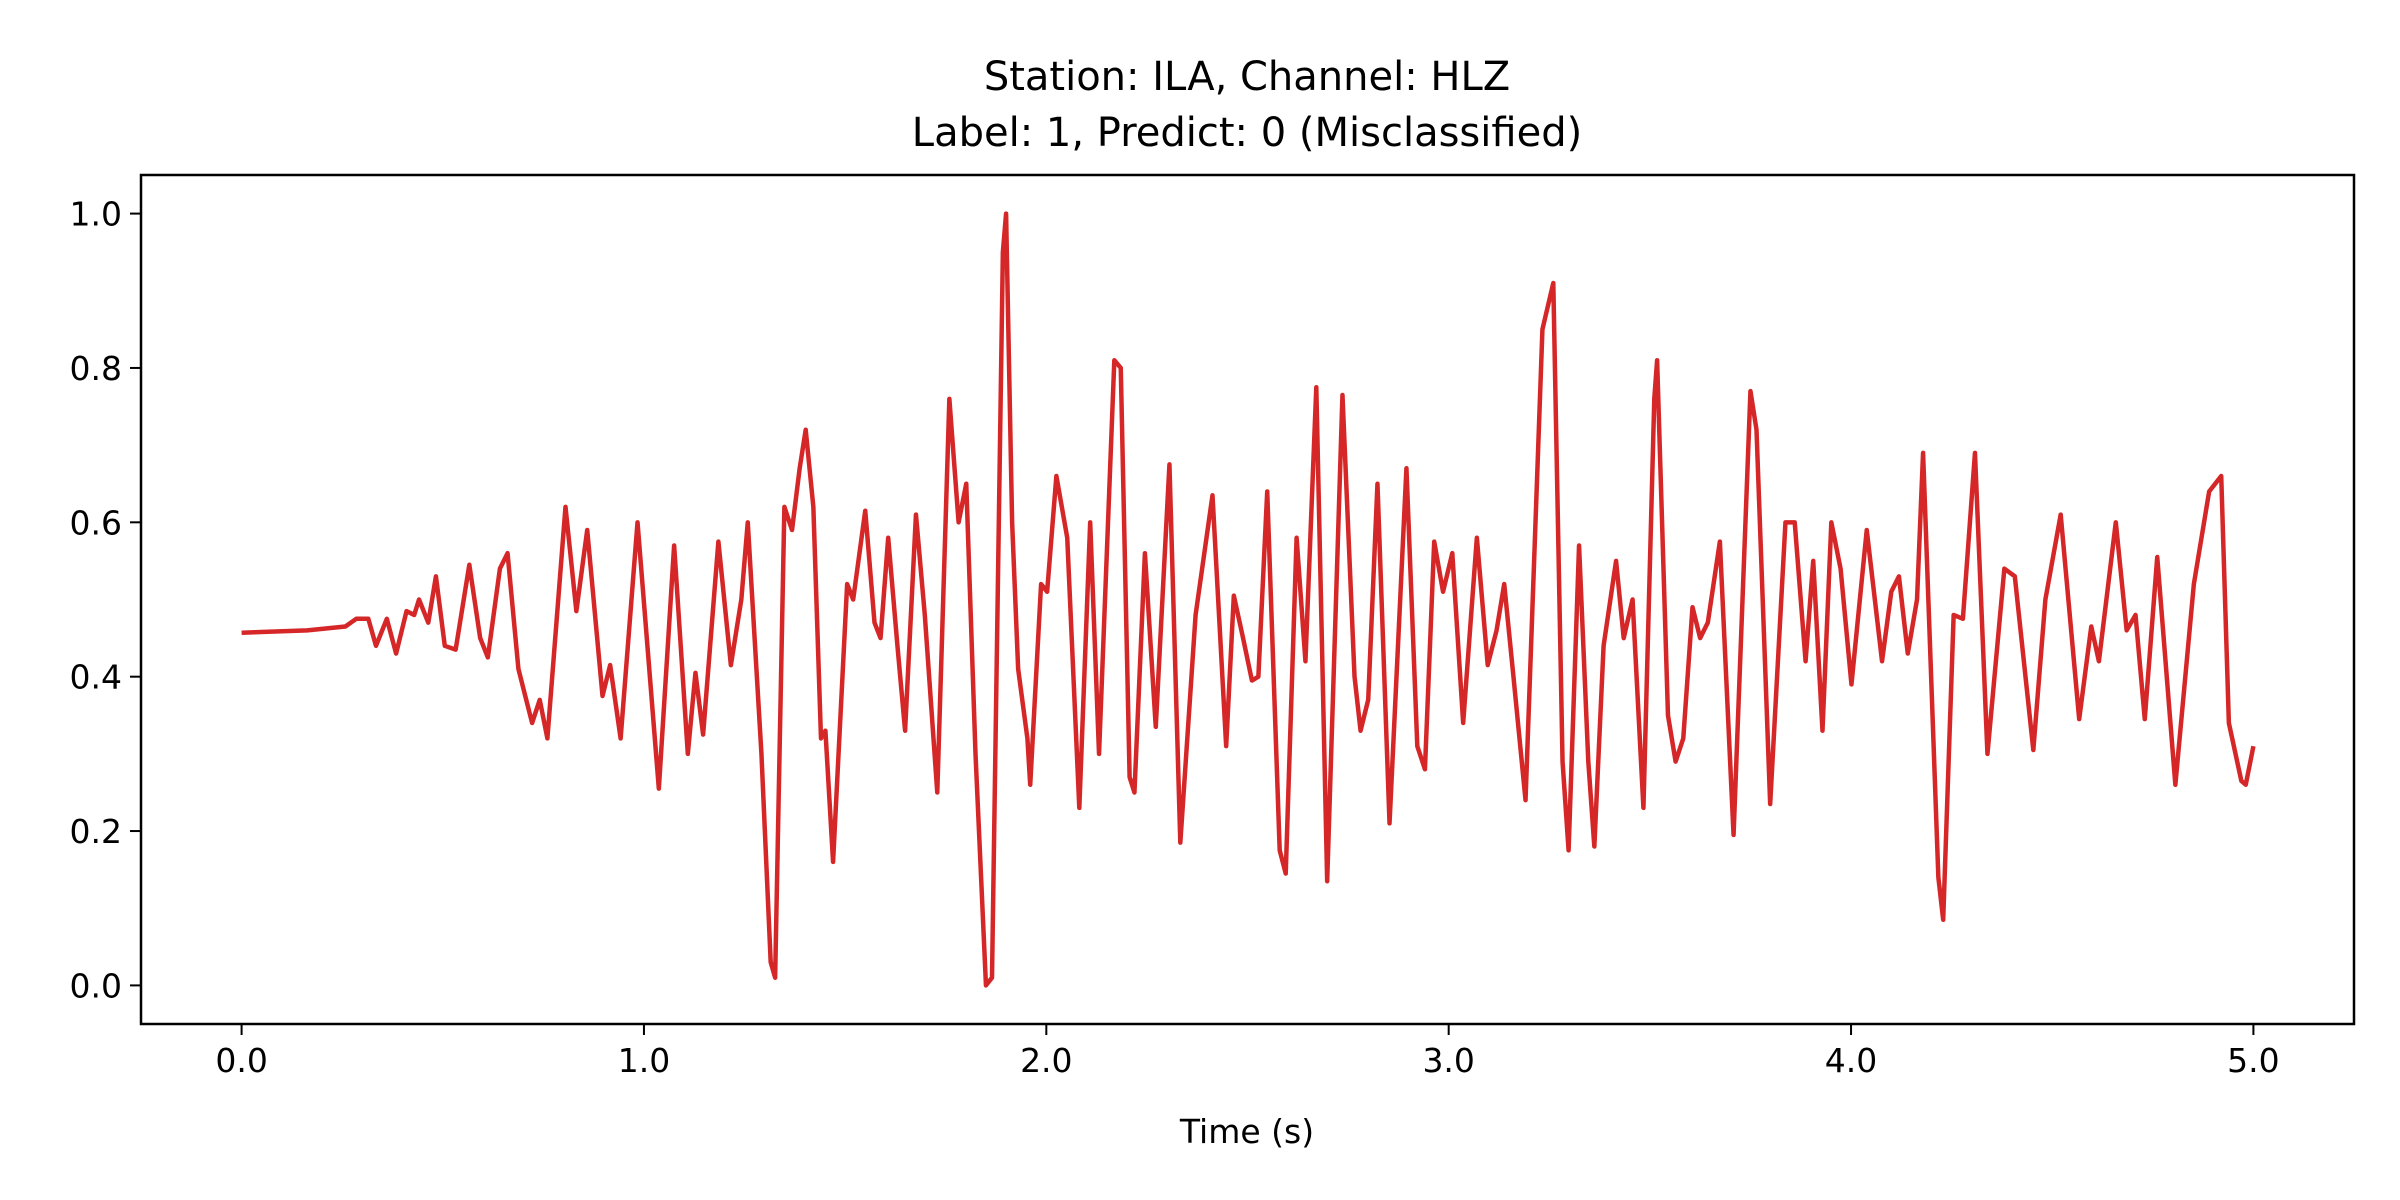 The image size is (2400, 1200). Describe the element at coordinates (1046, 1060) in the screenshot. I see `x-tick-label: 2.0` at that location.